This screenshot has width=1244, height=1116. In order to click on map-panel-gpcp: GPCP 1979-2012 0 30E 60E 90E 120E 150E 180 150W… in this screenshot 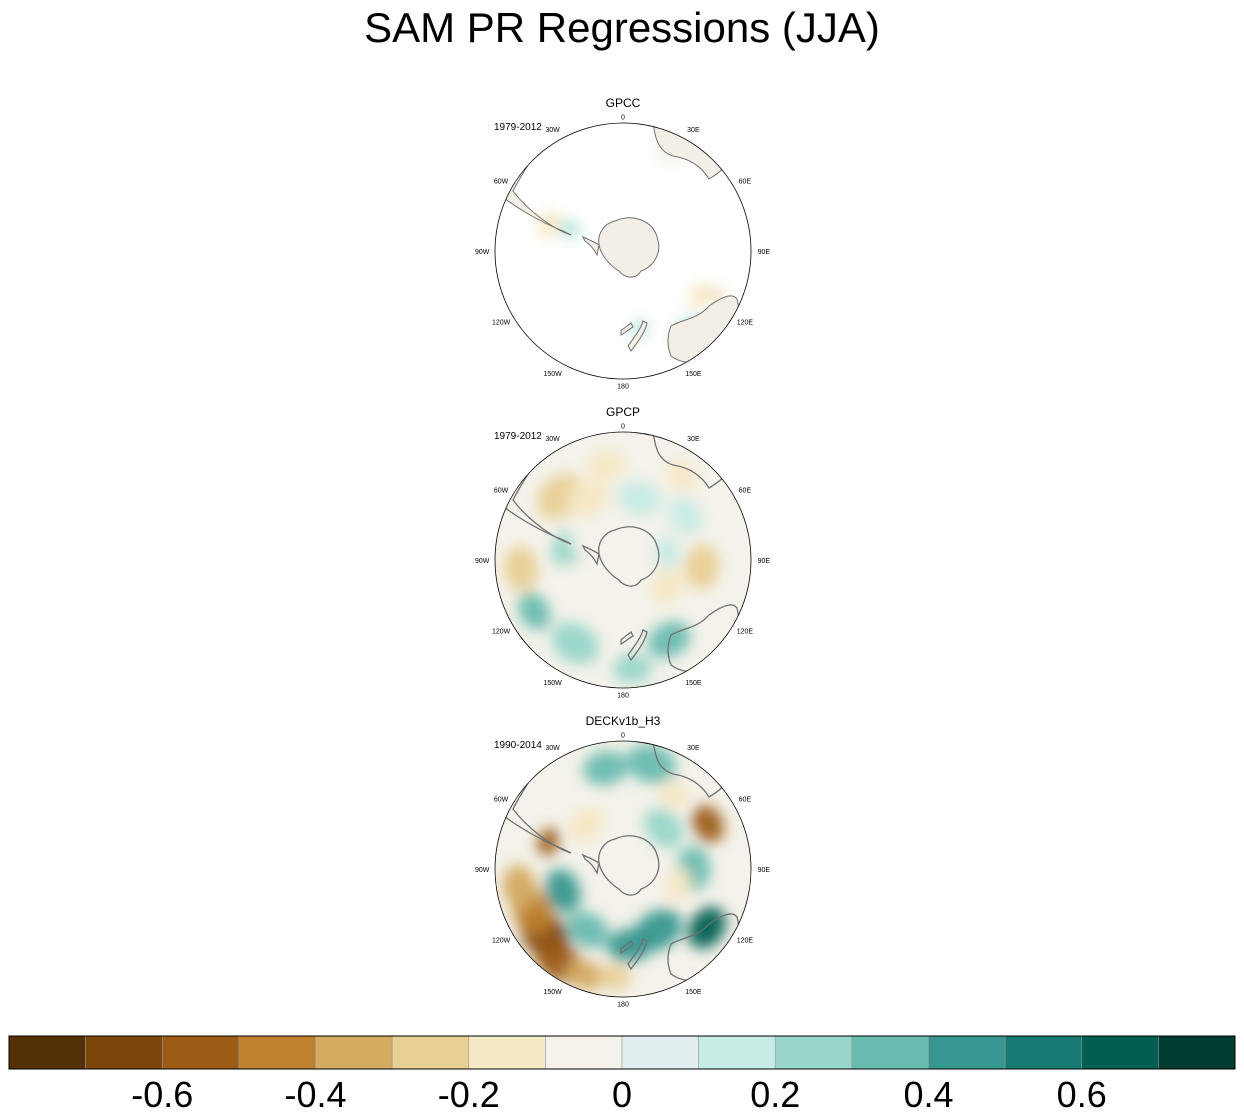, I will do `click(622, 552)`.